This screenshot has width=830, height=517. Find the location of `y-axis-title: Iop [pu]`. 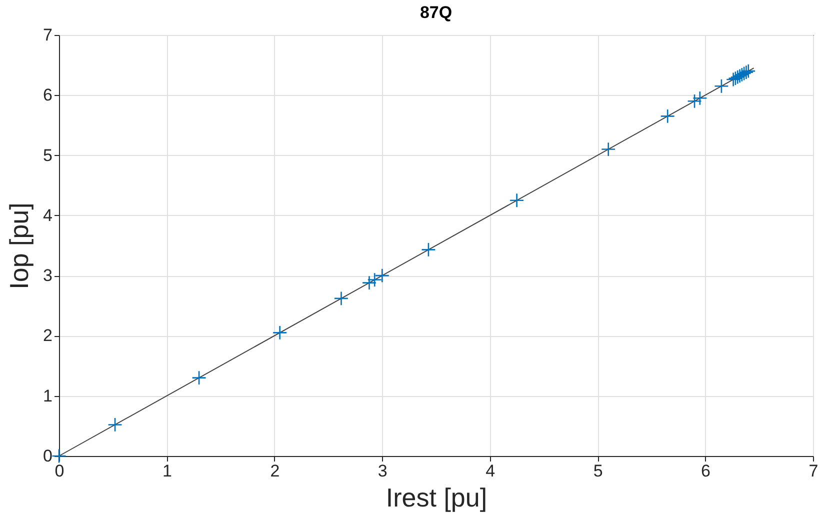

y-axis-title: Iop [pu] is located at coordinates (19, 246).